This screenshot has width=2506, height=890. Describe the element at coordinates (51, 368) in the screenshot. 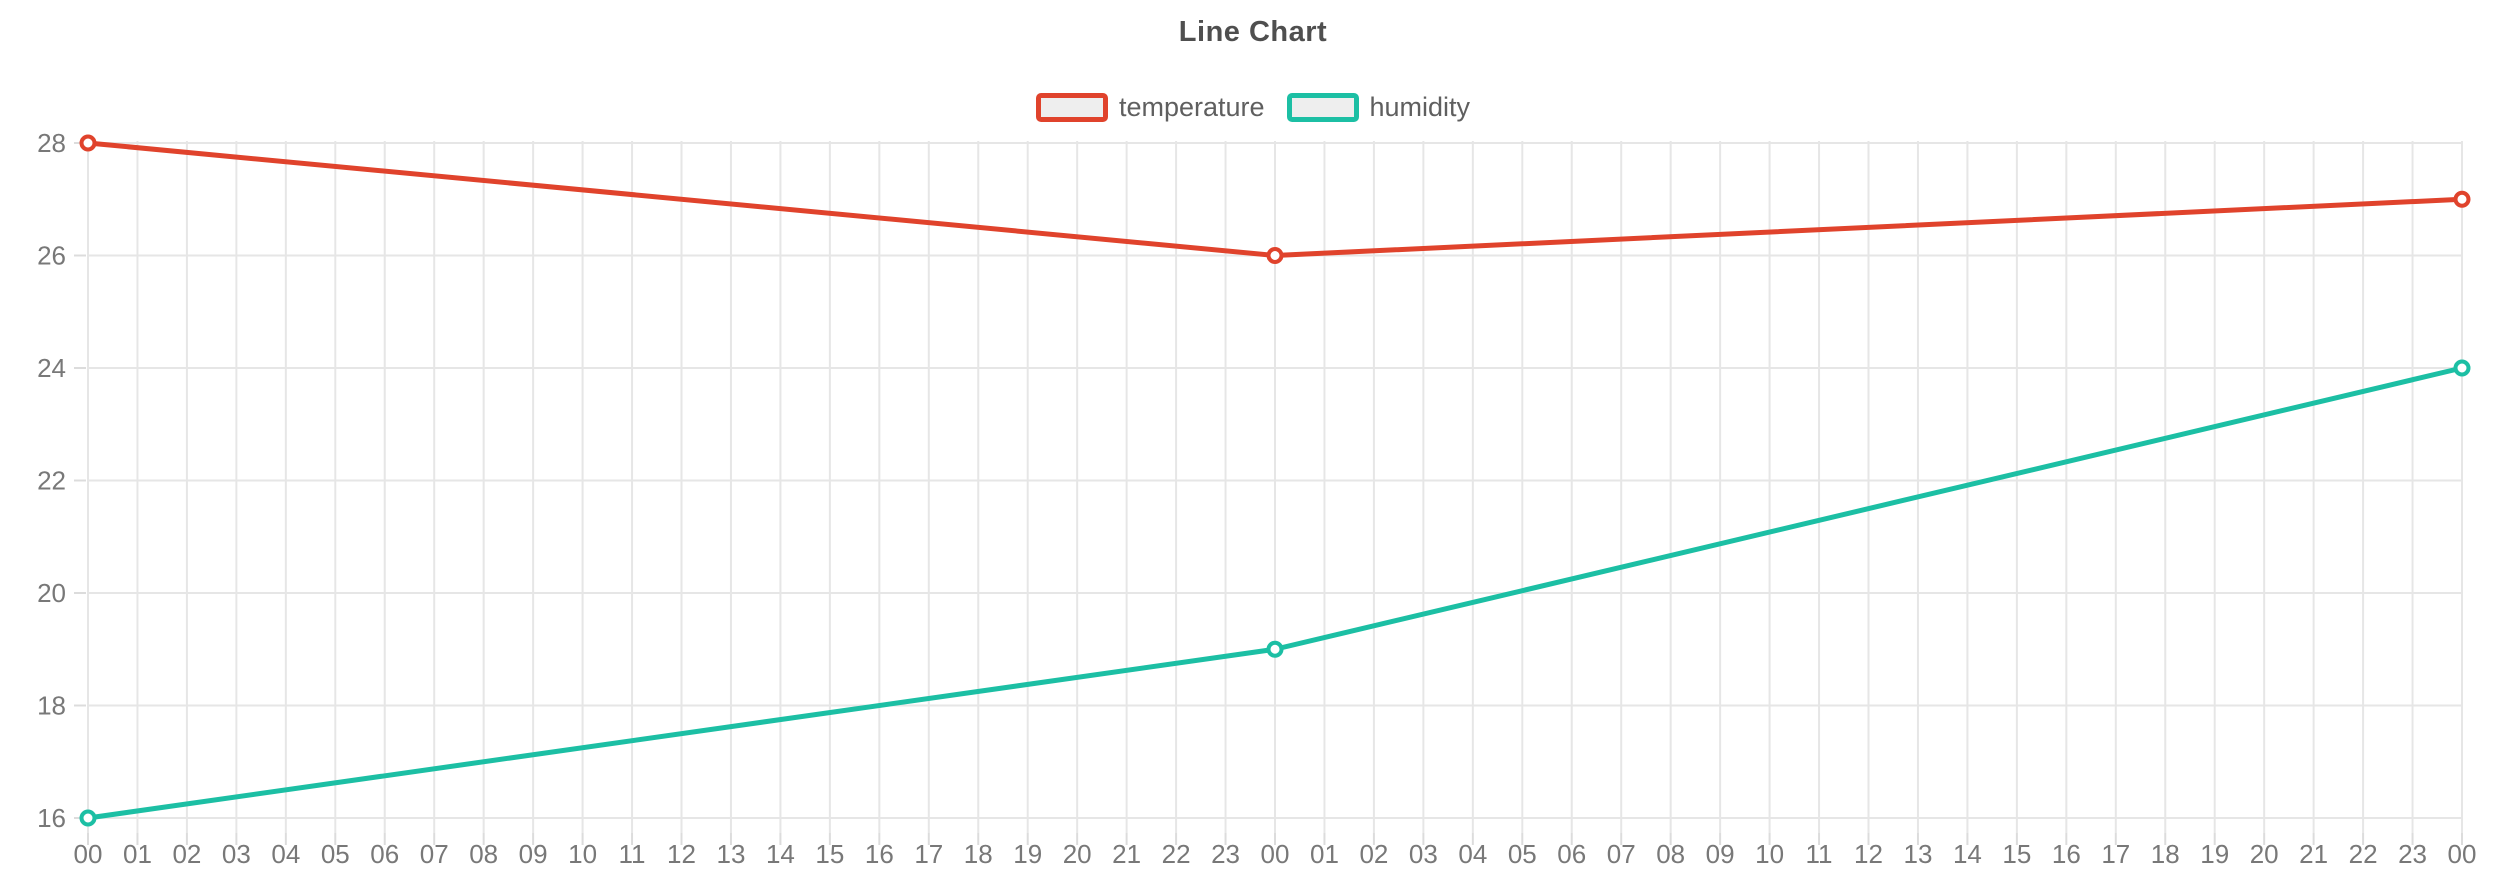

I see `y-tick-label: 24` at that location.